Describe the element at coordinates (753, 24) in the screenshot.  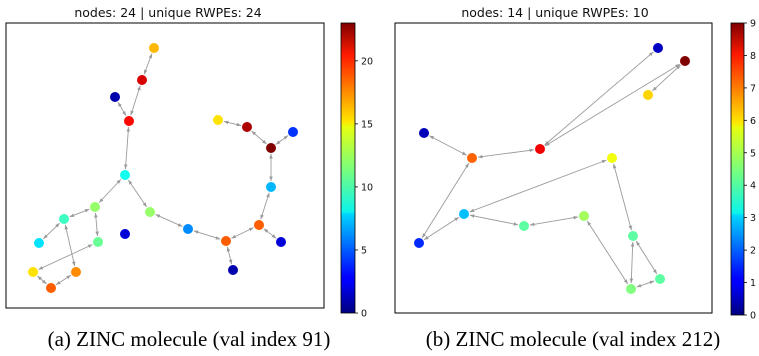
I see `panel-b-colorbar-tick-label: 9` at that location.